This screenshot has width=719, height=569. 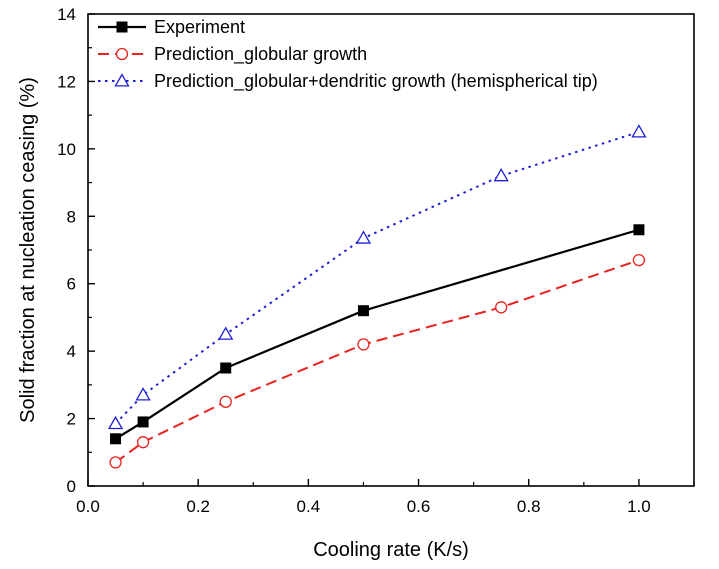 I want to click on y-tick-label: 14, so click(x=66, y=14).